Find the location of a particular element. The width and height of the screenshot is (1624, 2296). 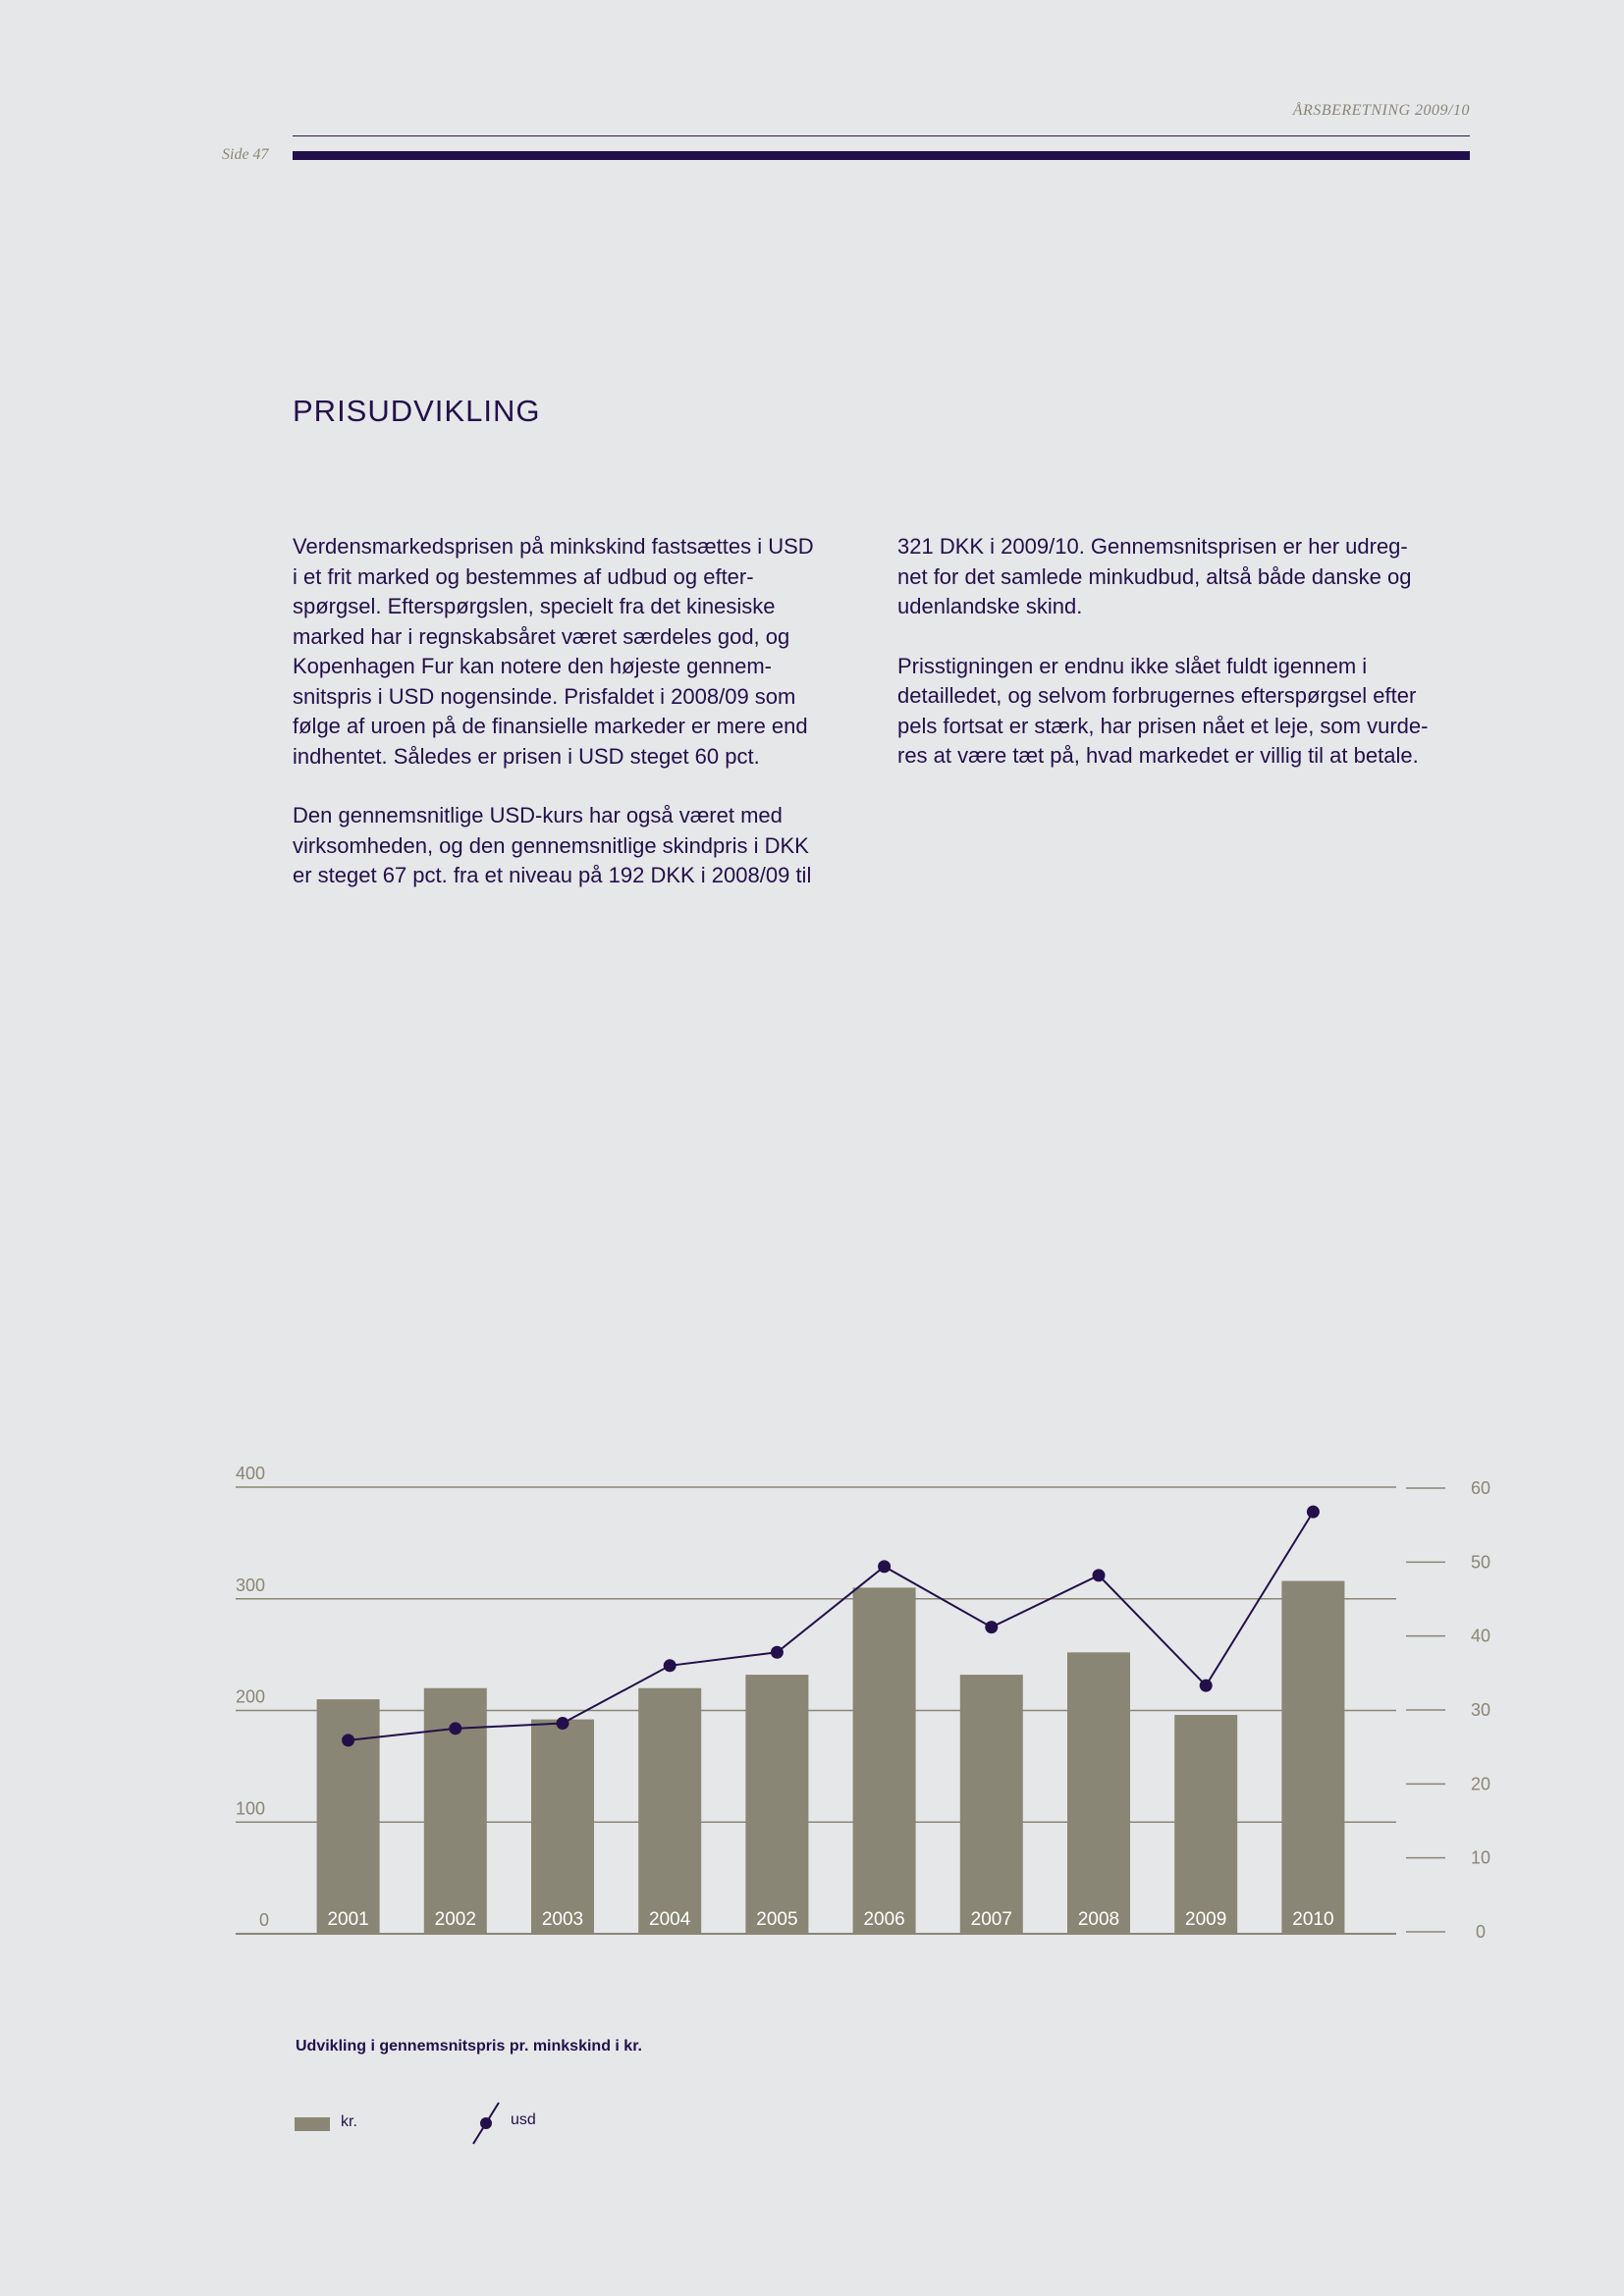

x-tick-label: 2010 is located at coordinates (1312, 1919).